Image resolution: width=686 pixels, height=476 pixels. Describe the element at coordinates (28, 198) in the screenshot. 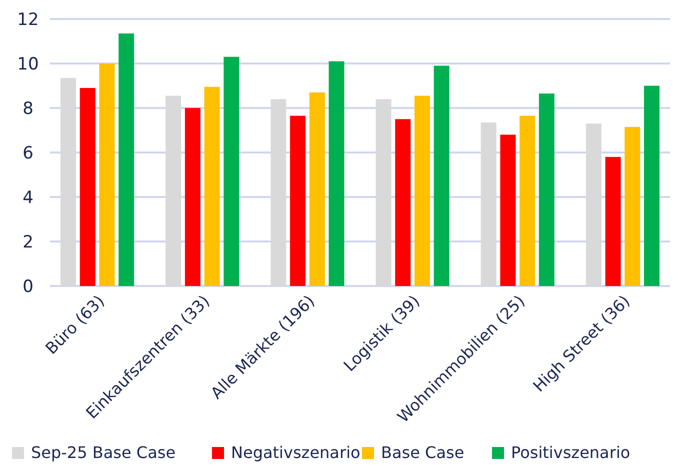

I see `y-tick-label: 4` at that location.